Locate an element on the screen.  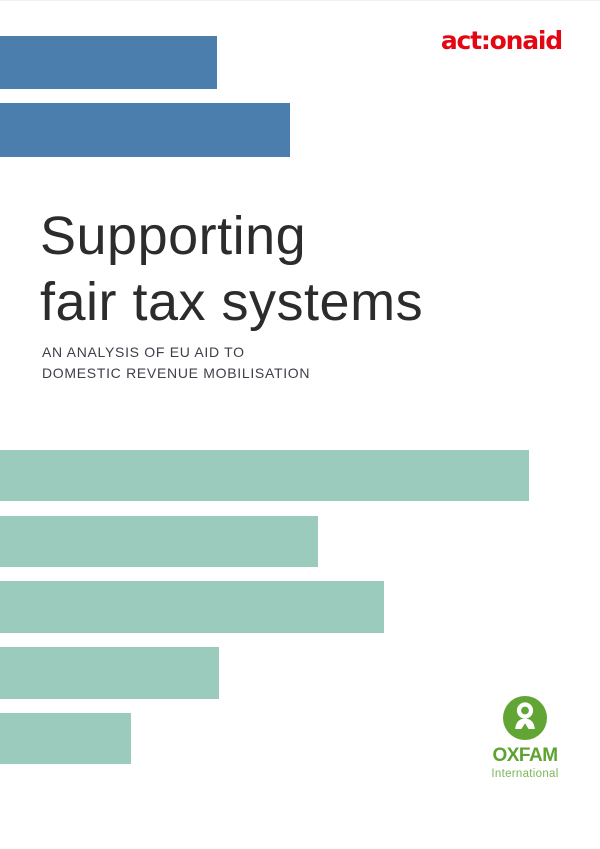
oxfam-wordmark: OXFAM is located at coordinates (525, 755).